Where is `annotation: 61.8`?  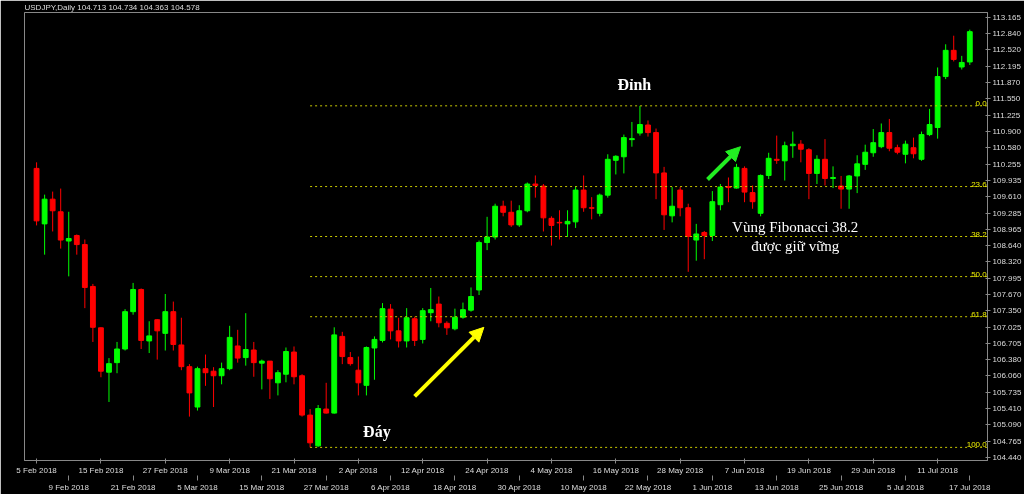
annotation: 61.8 is located at coordinates (979, 314).